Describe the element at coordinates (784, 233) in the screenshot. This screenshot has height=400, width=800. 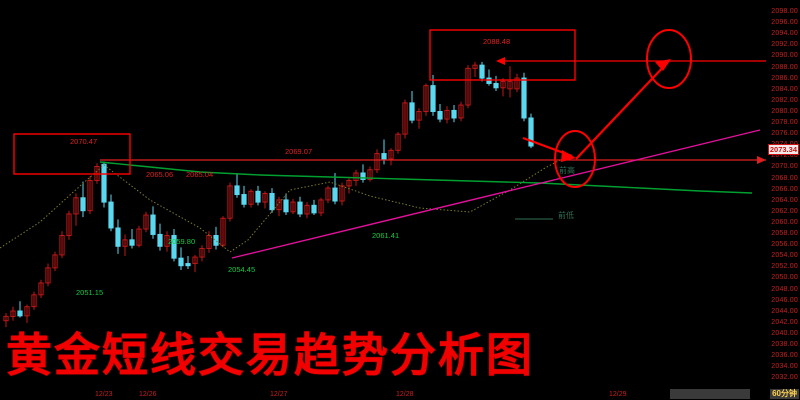
I see `price-tick: 2058.00` at that location.